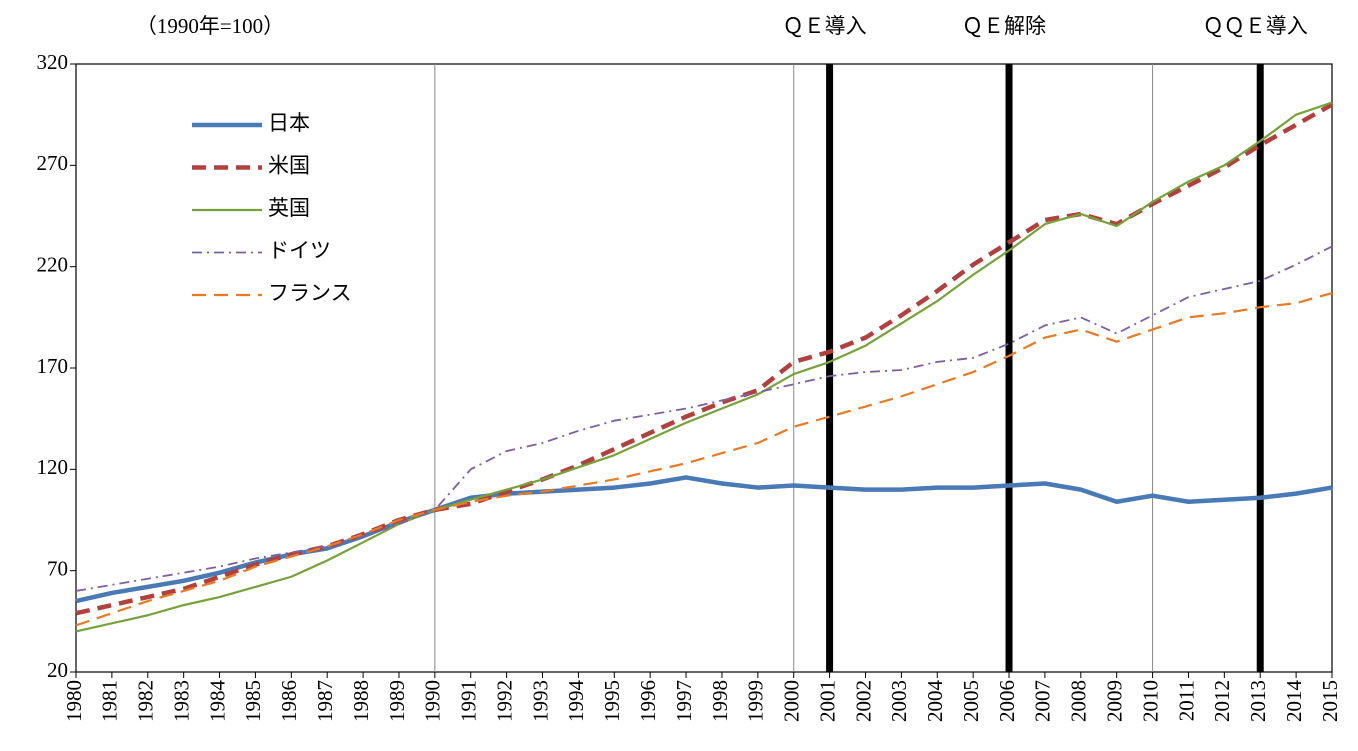 This screenshot has width=1358, height=751. I want to click on x-tick-label: 1988, so click(361, 701).